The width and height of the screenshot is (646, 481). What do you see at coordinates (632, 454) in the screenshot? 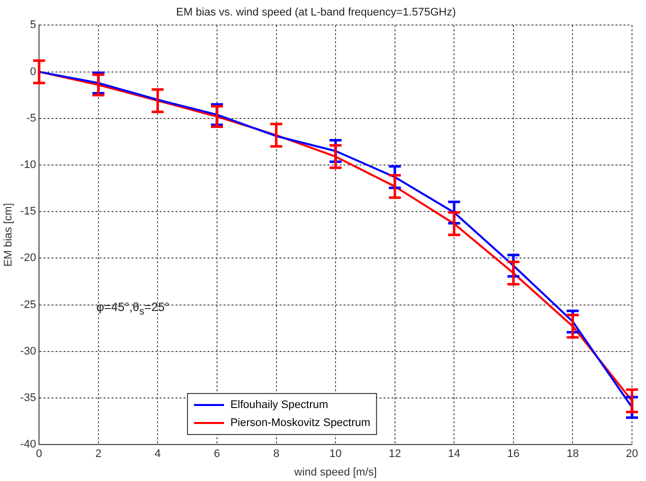
I see `x-tick-label: 20` at bounding box center [632, 454].